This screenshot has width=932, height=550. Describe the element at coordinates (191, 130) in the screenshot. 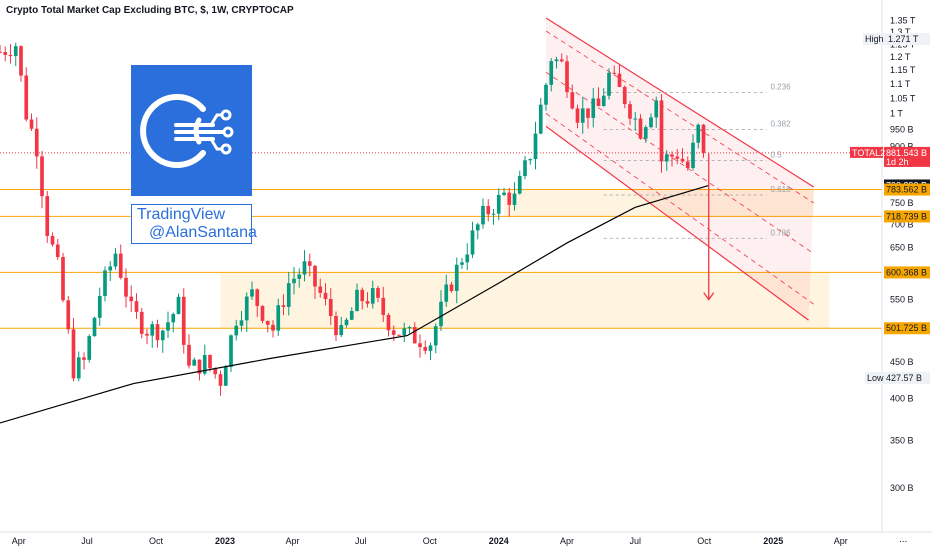

I see `brand-logo` at that location.